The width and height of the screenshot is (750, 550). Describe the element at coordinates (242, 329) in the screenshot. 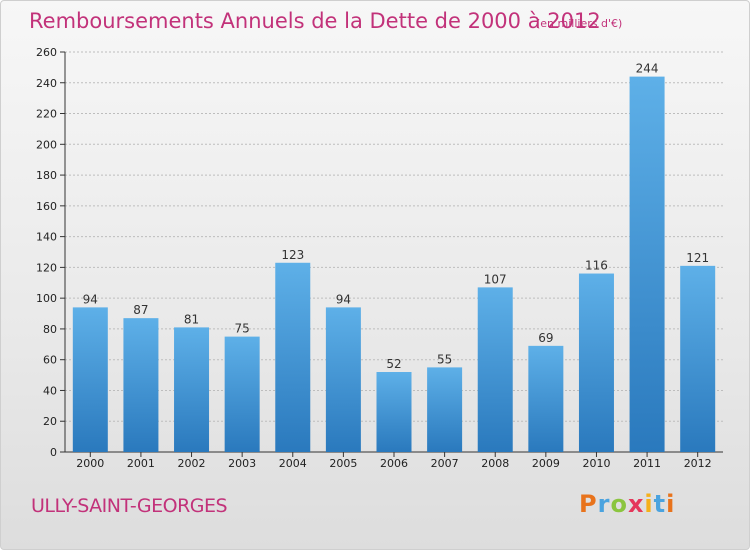

I see `bar-value-label: 75` at that location.